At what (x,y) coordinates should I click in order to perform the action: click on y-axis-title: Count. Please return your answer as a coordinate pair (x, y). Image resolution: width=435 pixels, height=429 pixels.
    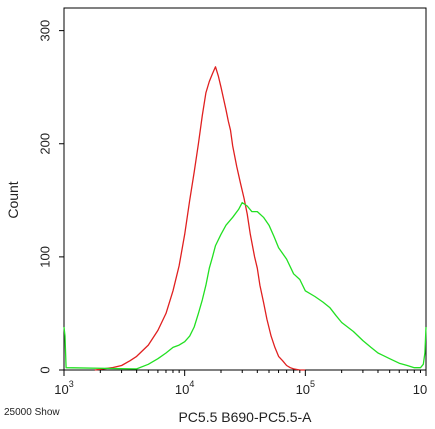
    Looking at the image, I should click on (13, 199).